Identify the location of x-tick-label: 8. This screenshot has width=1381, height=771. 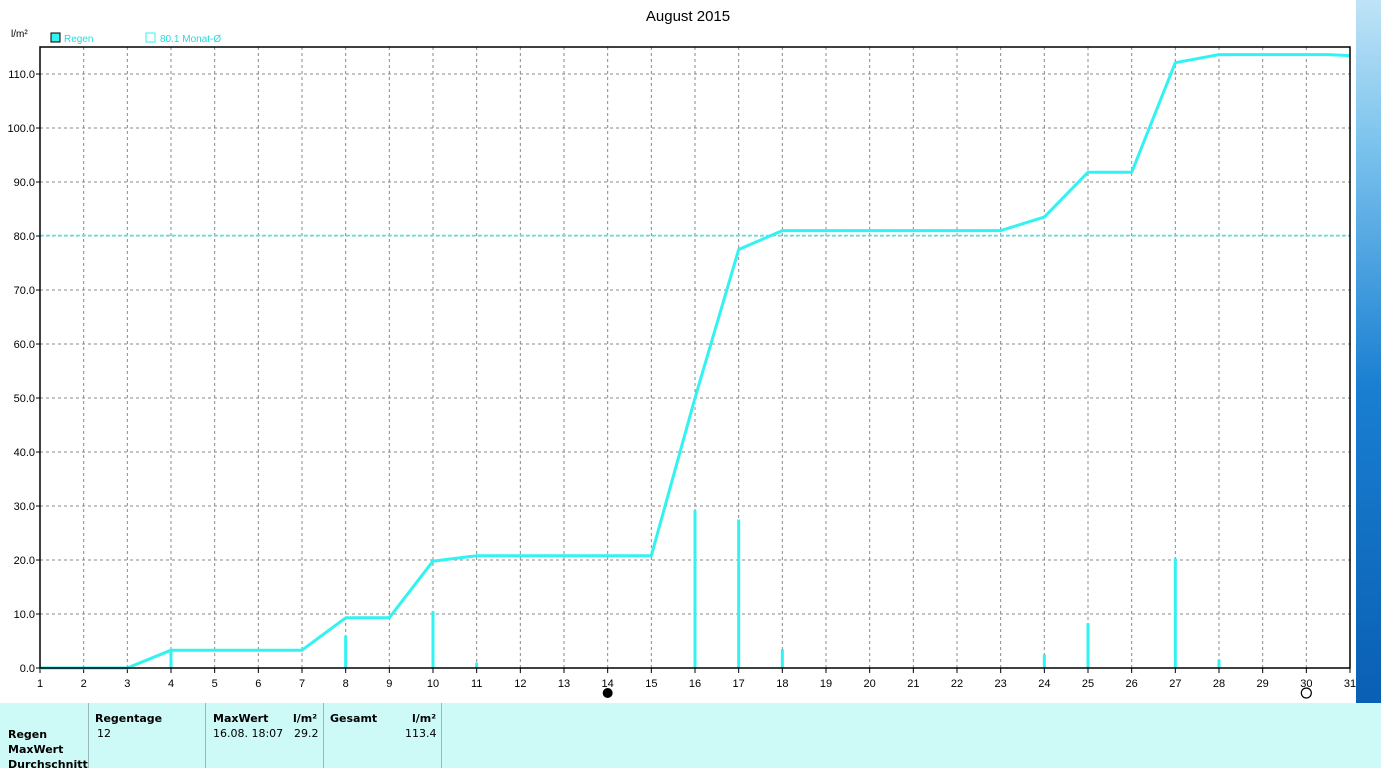
(346, 684).